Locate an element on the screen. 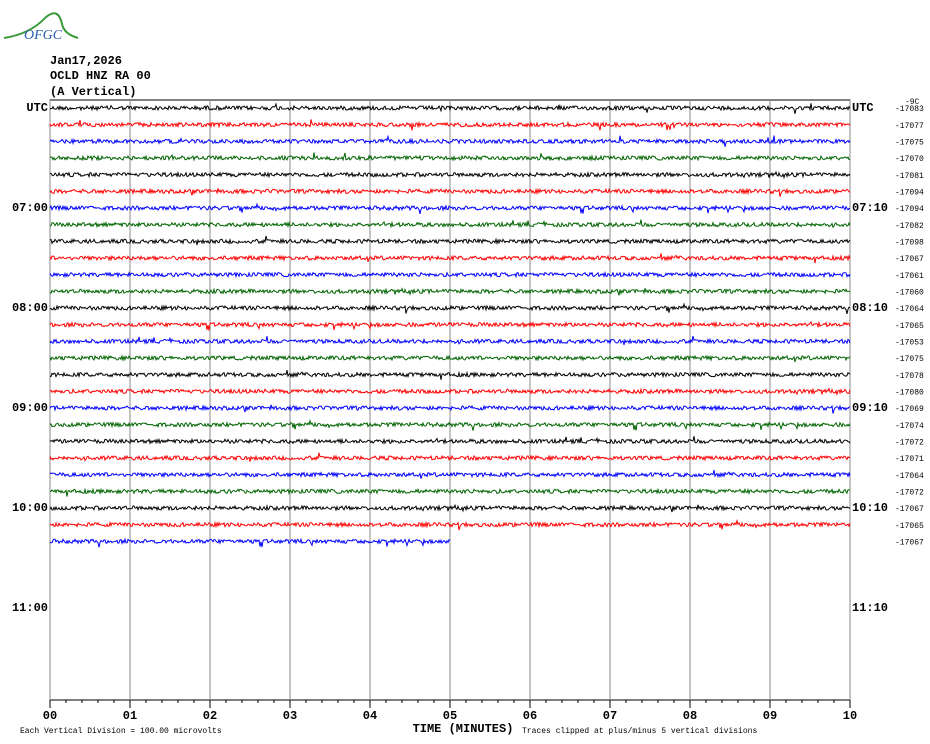 The image size is (930, 744). trace-offset: -17078 is located at coordinates (909, 376).